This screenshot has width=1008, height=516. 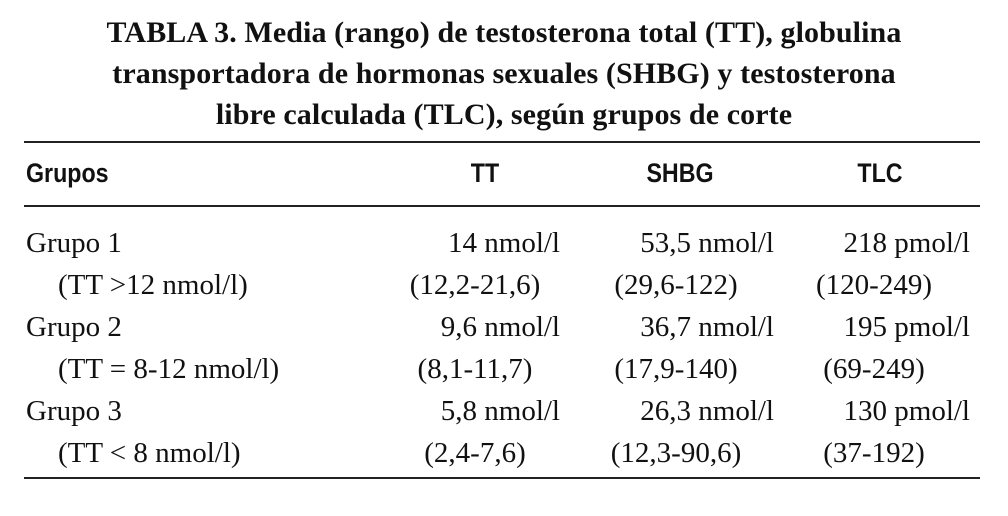 What do you see at coordinates (502, 142) in the screenshot?
I see `table-top-rule` at bounding box center [502, 142].